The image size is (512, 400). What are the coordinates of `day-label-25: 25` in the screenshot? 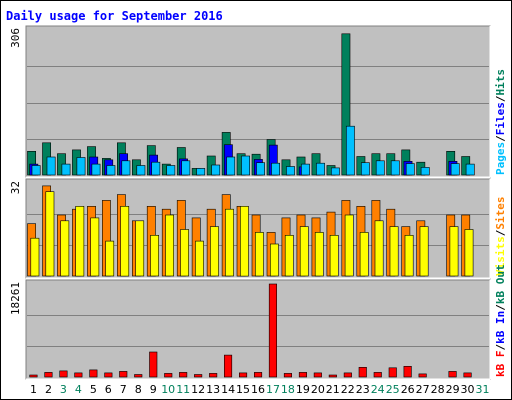 It's located at (393, 389).